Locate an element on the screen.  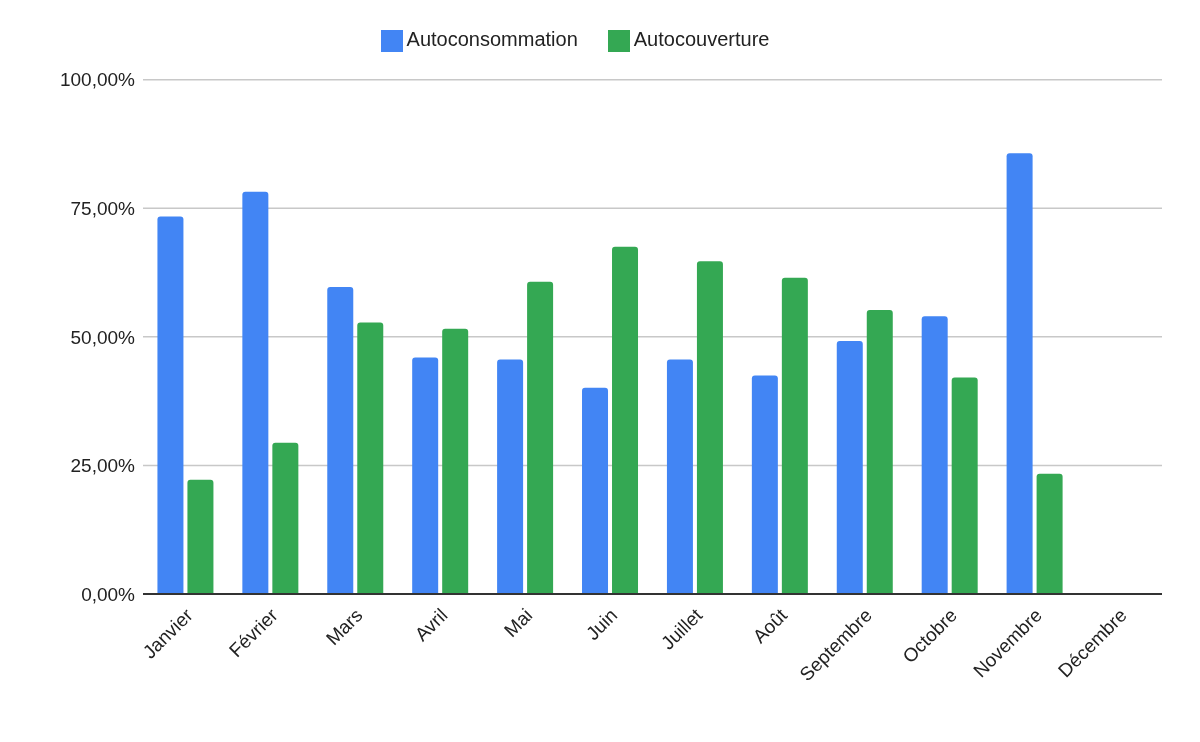
x-tick-label: Mai is located at coordinates (518, 622).